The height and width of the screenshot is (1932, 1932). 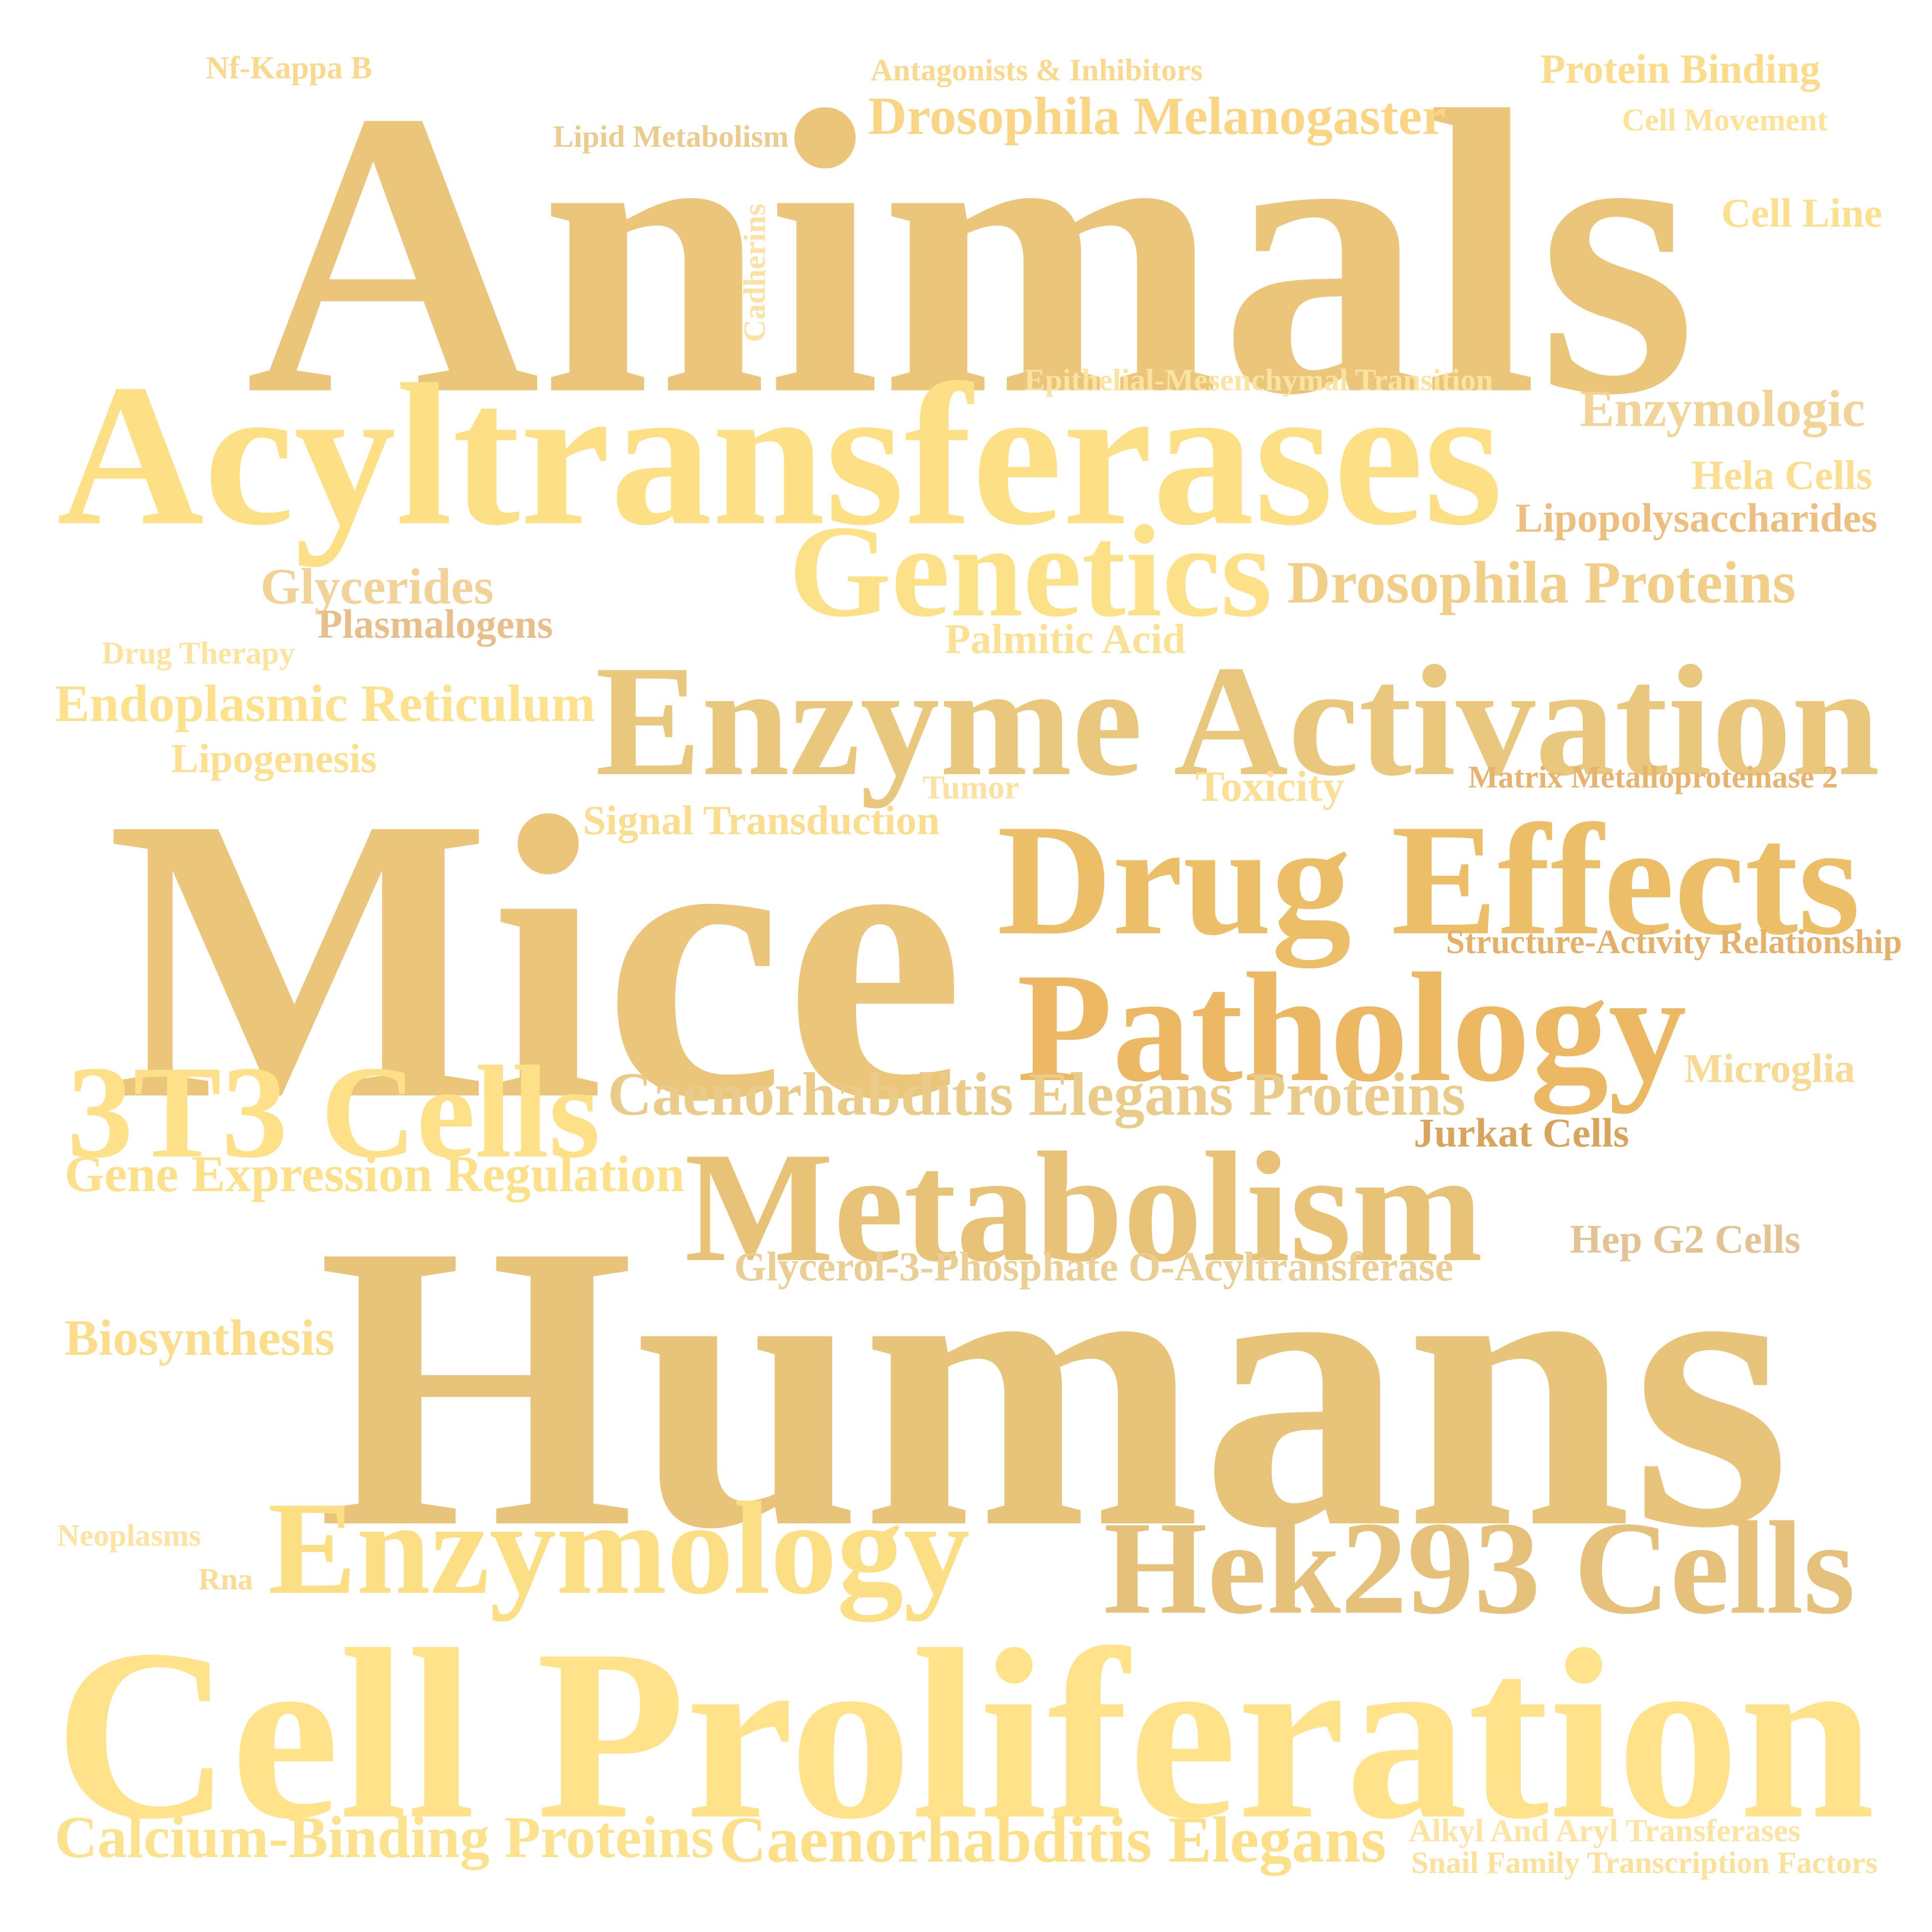 I want to click on word-jurkat-cells: Jurkat Cells, so click(x=1521, y=1133).